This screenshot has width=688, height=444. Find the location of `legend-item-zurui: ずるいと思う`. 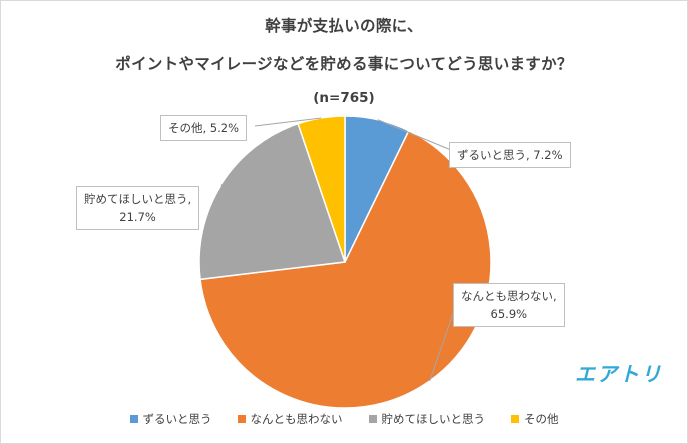

legend-item-zurui: ずるいと思う is located at coordinates (170, 419).